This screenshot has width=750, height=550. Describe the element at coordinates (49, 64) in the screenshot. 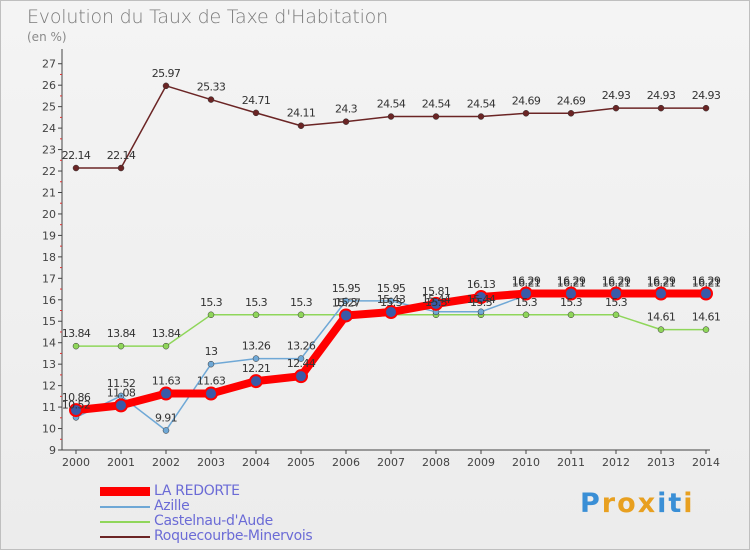

I see `y-tick-label: 27` at that location.